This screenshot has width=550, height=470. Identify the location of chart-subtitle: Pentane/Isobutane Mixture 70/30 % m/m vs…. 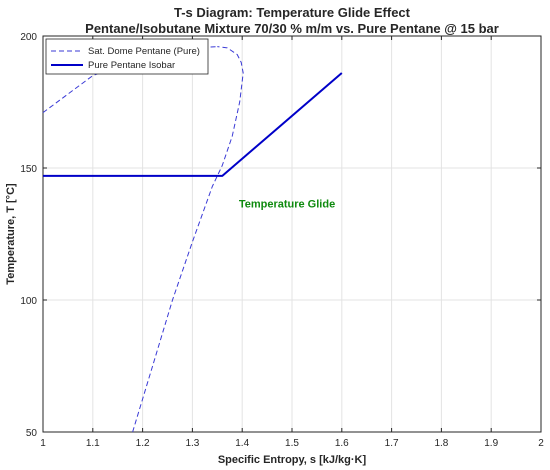
(292, 28).